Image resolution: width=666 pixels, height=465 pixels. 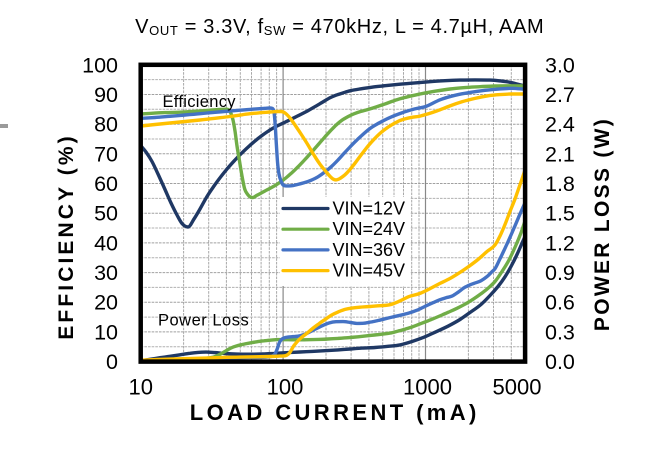 What do you see at coordinates (560, 184) in the screenshot?
I see `svg-text: 1.8` at bounding box center [560, 184].